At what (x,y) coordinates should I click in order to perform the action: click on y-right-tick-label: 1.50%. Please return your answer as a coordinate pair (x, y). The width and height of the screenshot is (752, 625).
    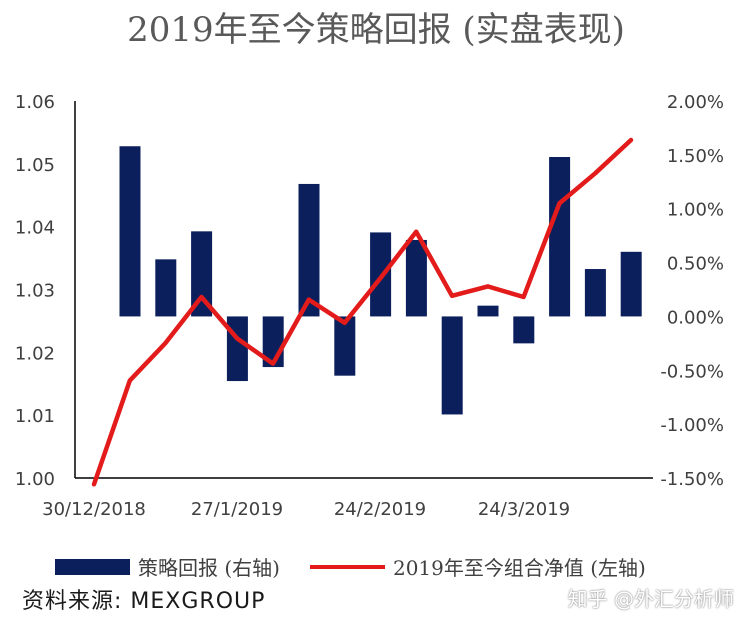
    Looking at the image, I should click on (695, 156).